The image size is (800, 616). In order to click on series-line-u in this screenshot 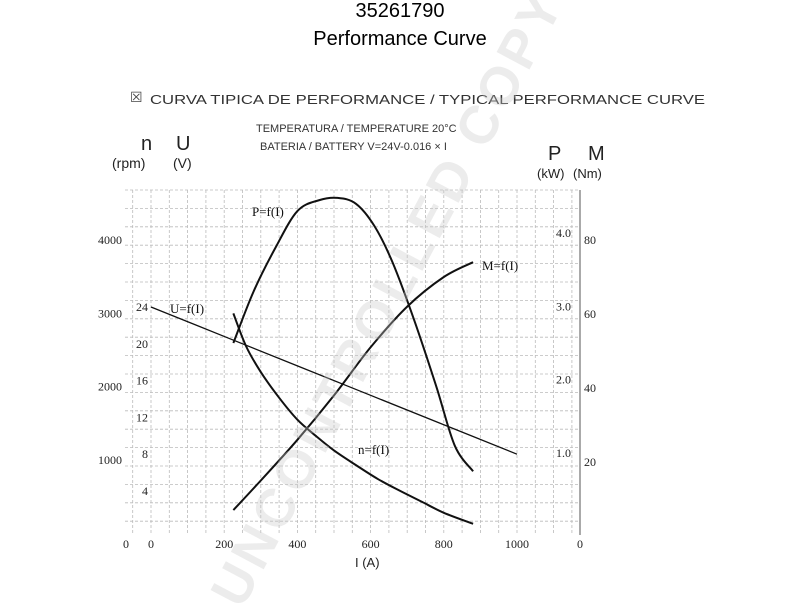, I will do `click(334, 380)`.